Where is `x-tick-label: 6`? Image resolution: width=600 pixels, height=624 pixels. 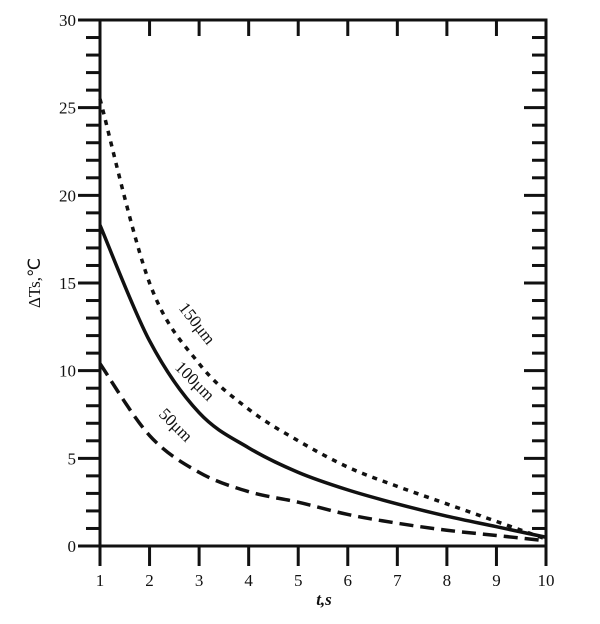 x-tick-label: 6 is located at coordinates (348, 580).